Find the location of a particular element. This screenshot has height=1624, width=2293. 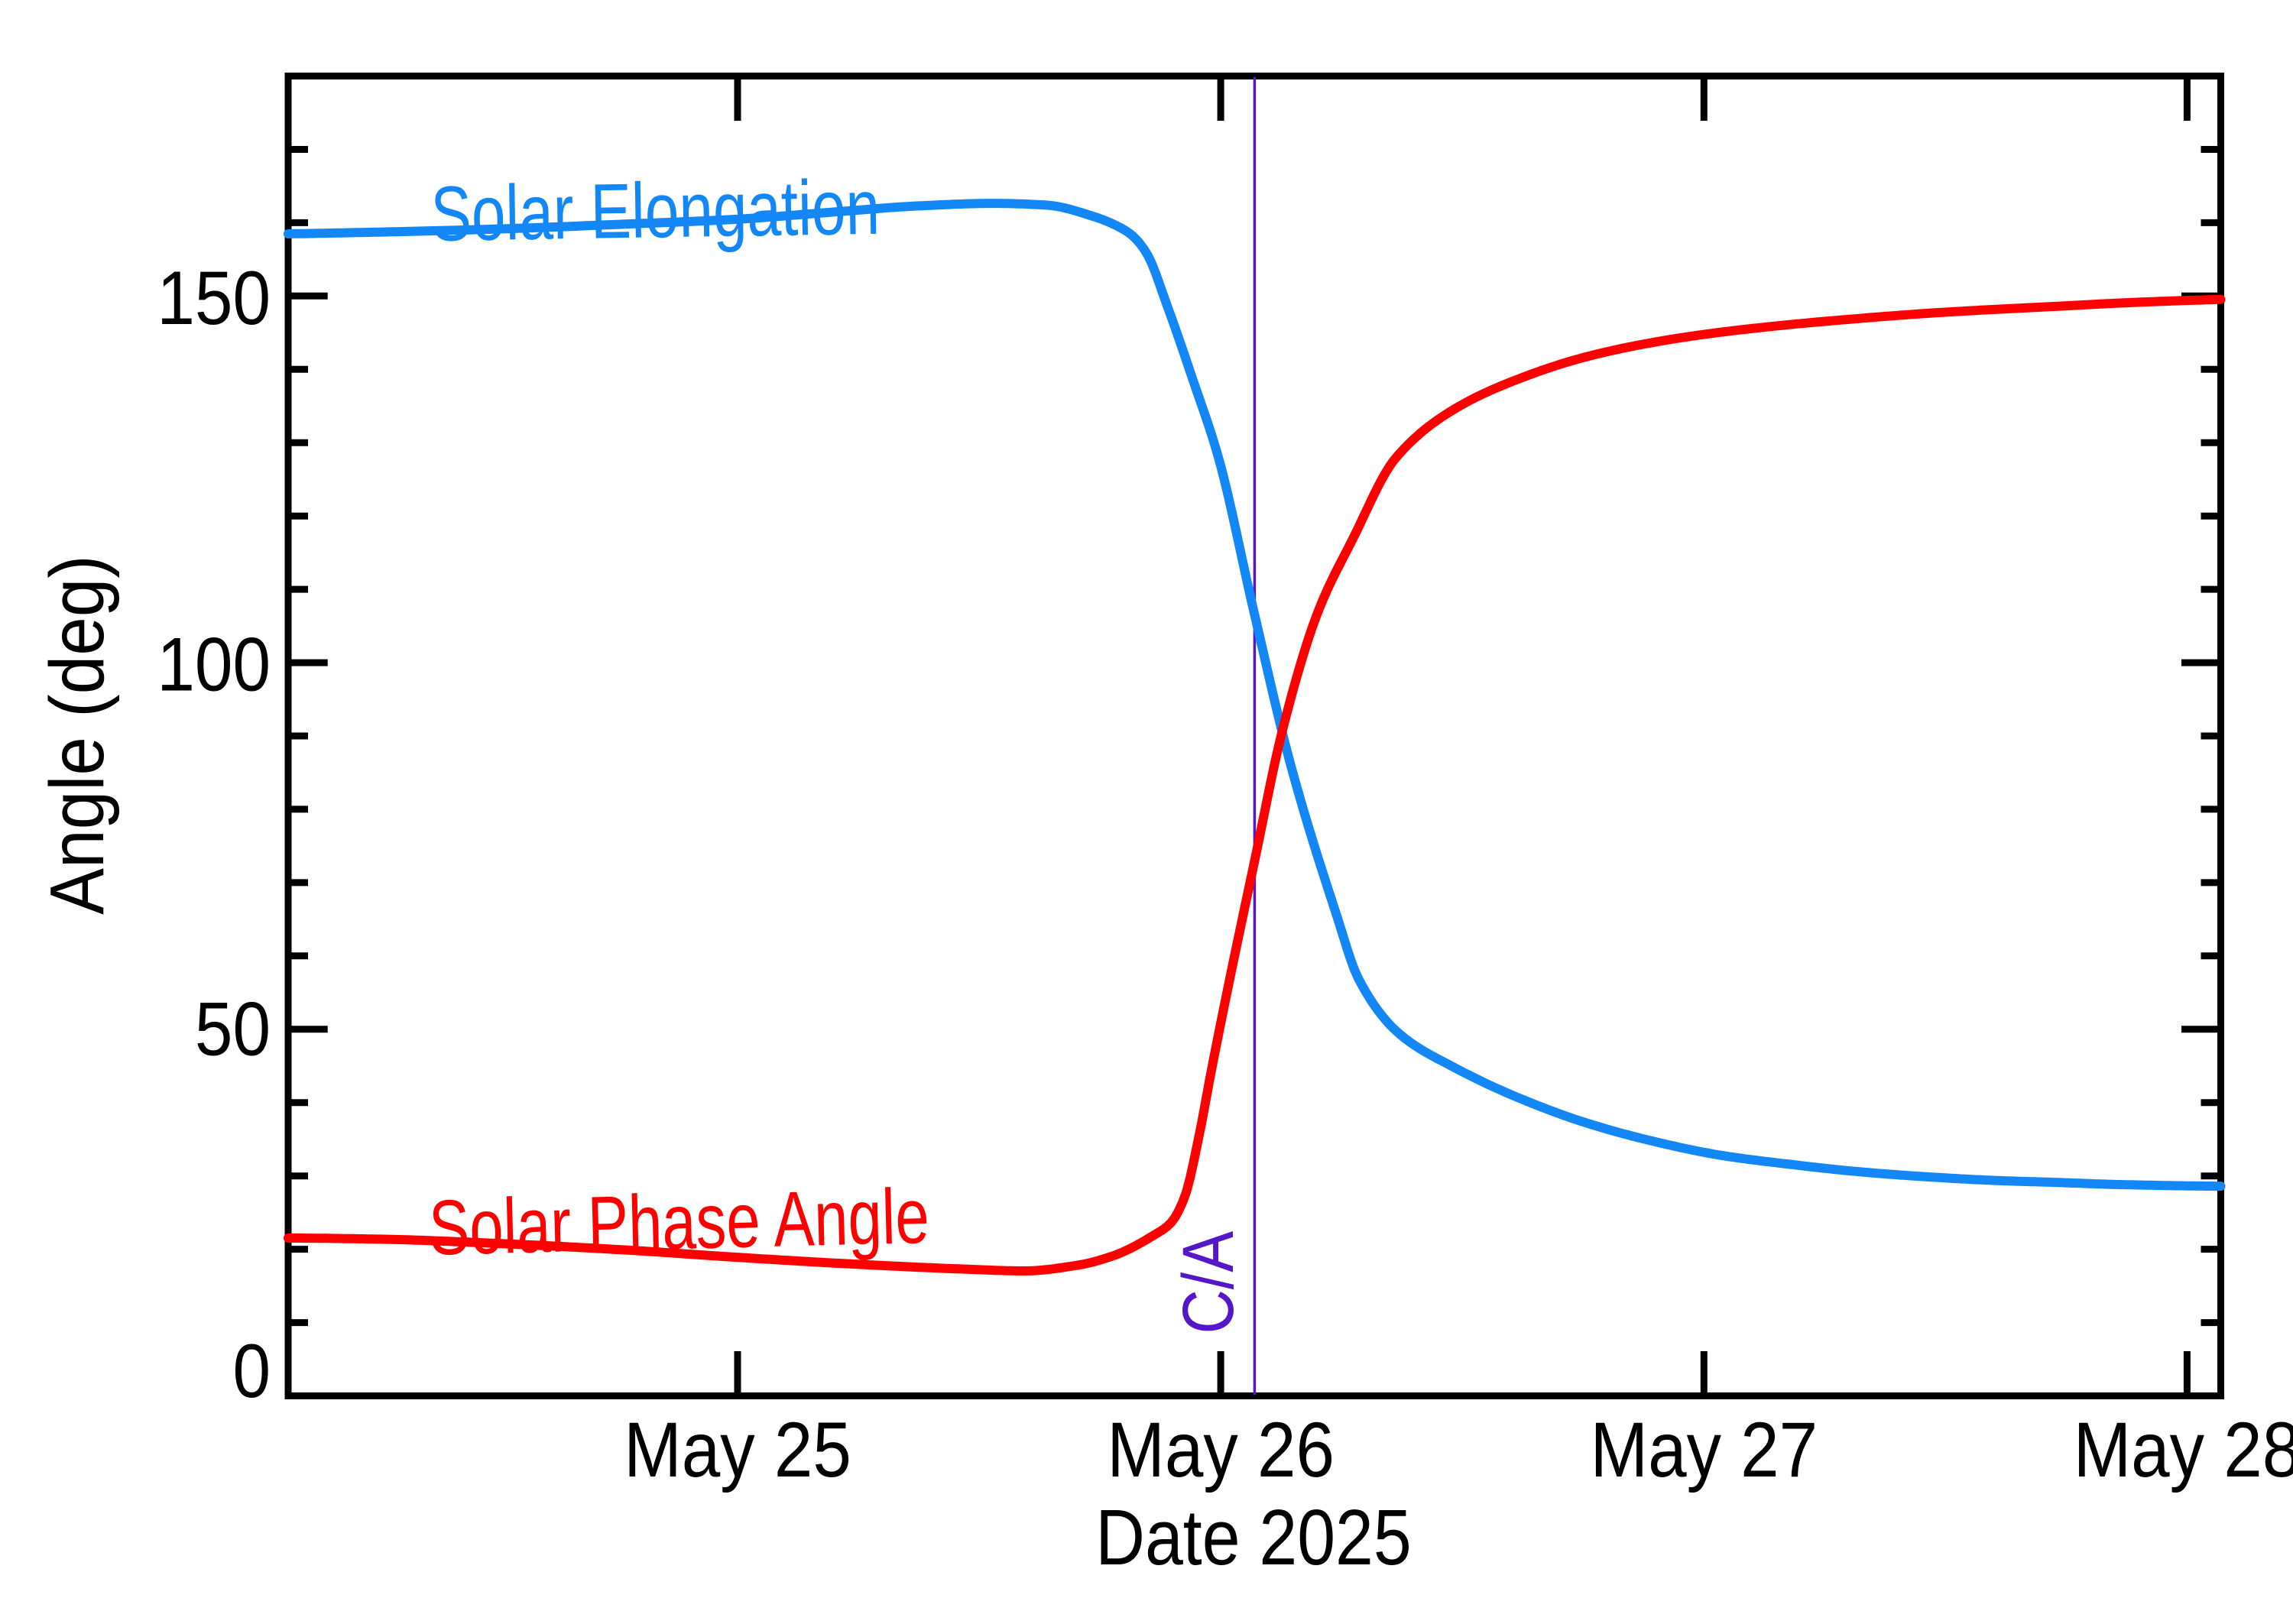

svg-text: Solar Phase Angle is located at coordinates (679, 1222).